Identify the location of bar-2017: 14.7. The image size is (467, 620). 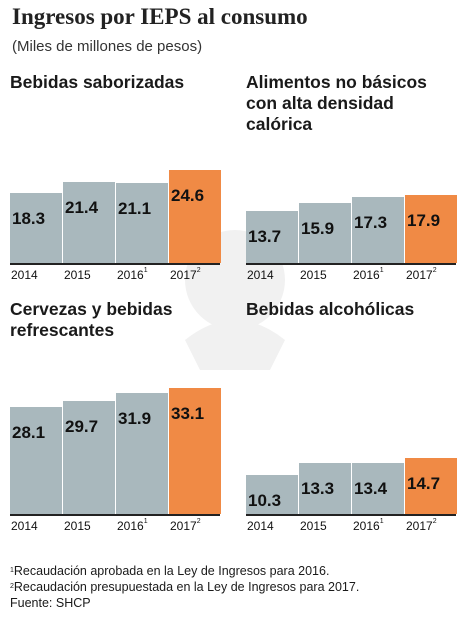
(431, 486).